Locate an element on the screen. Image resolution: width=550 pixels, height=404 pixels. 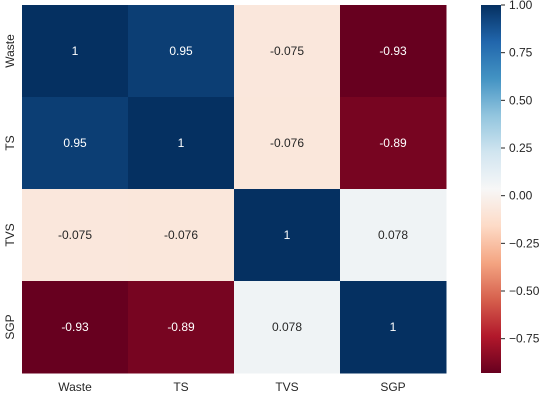
y-tick-label: TVS is located at coordinates (10, 234).